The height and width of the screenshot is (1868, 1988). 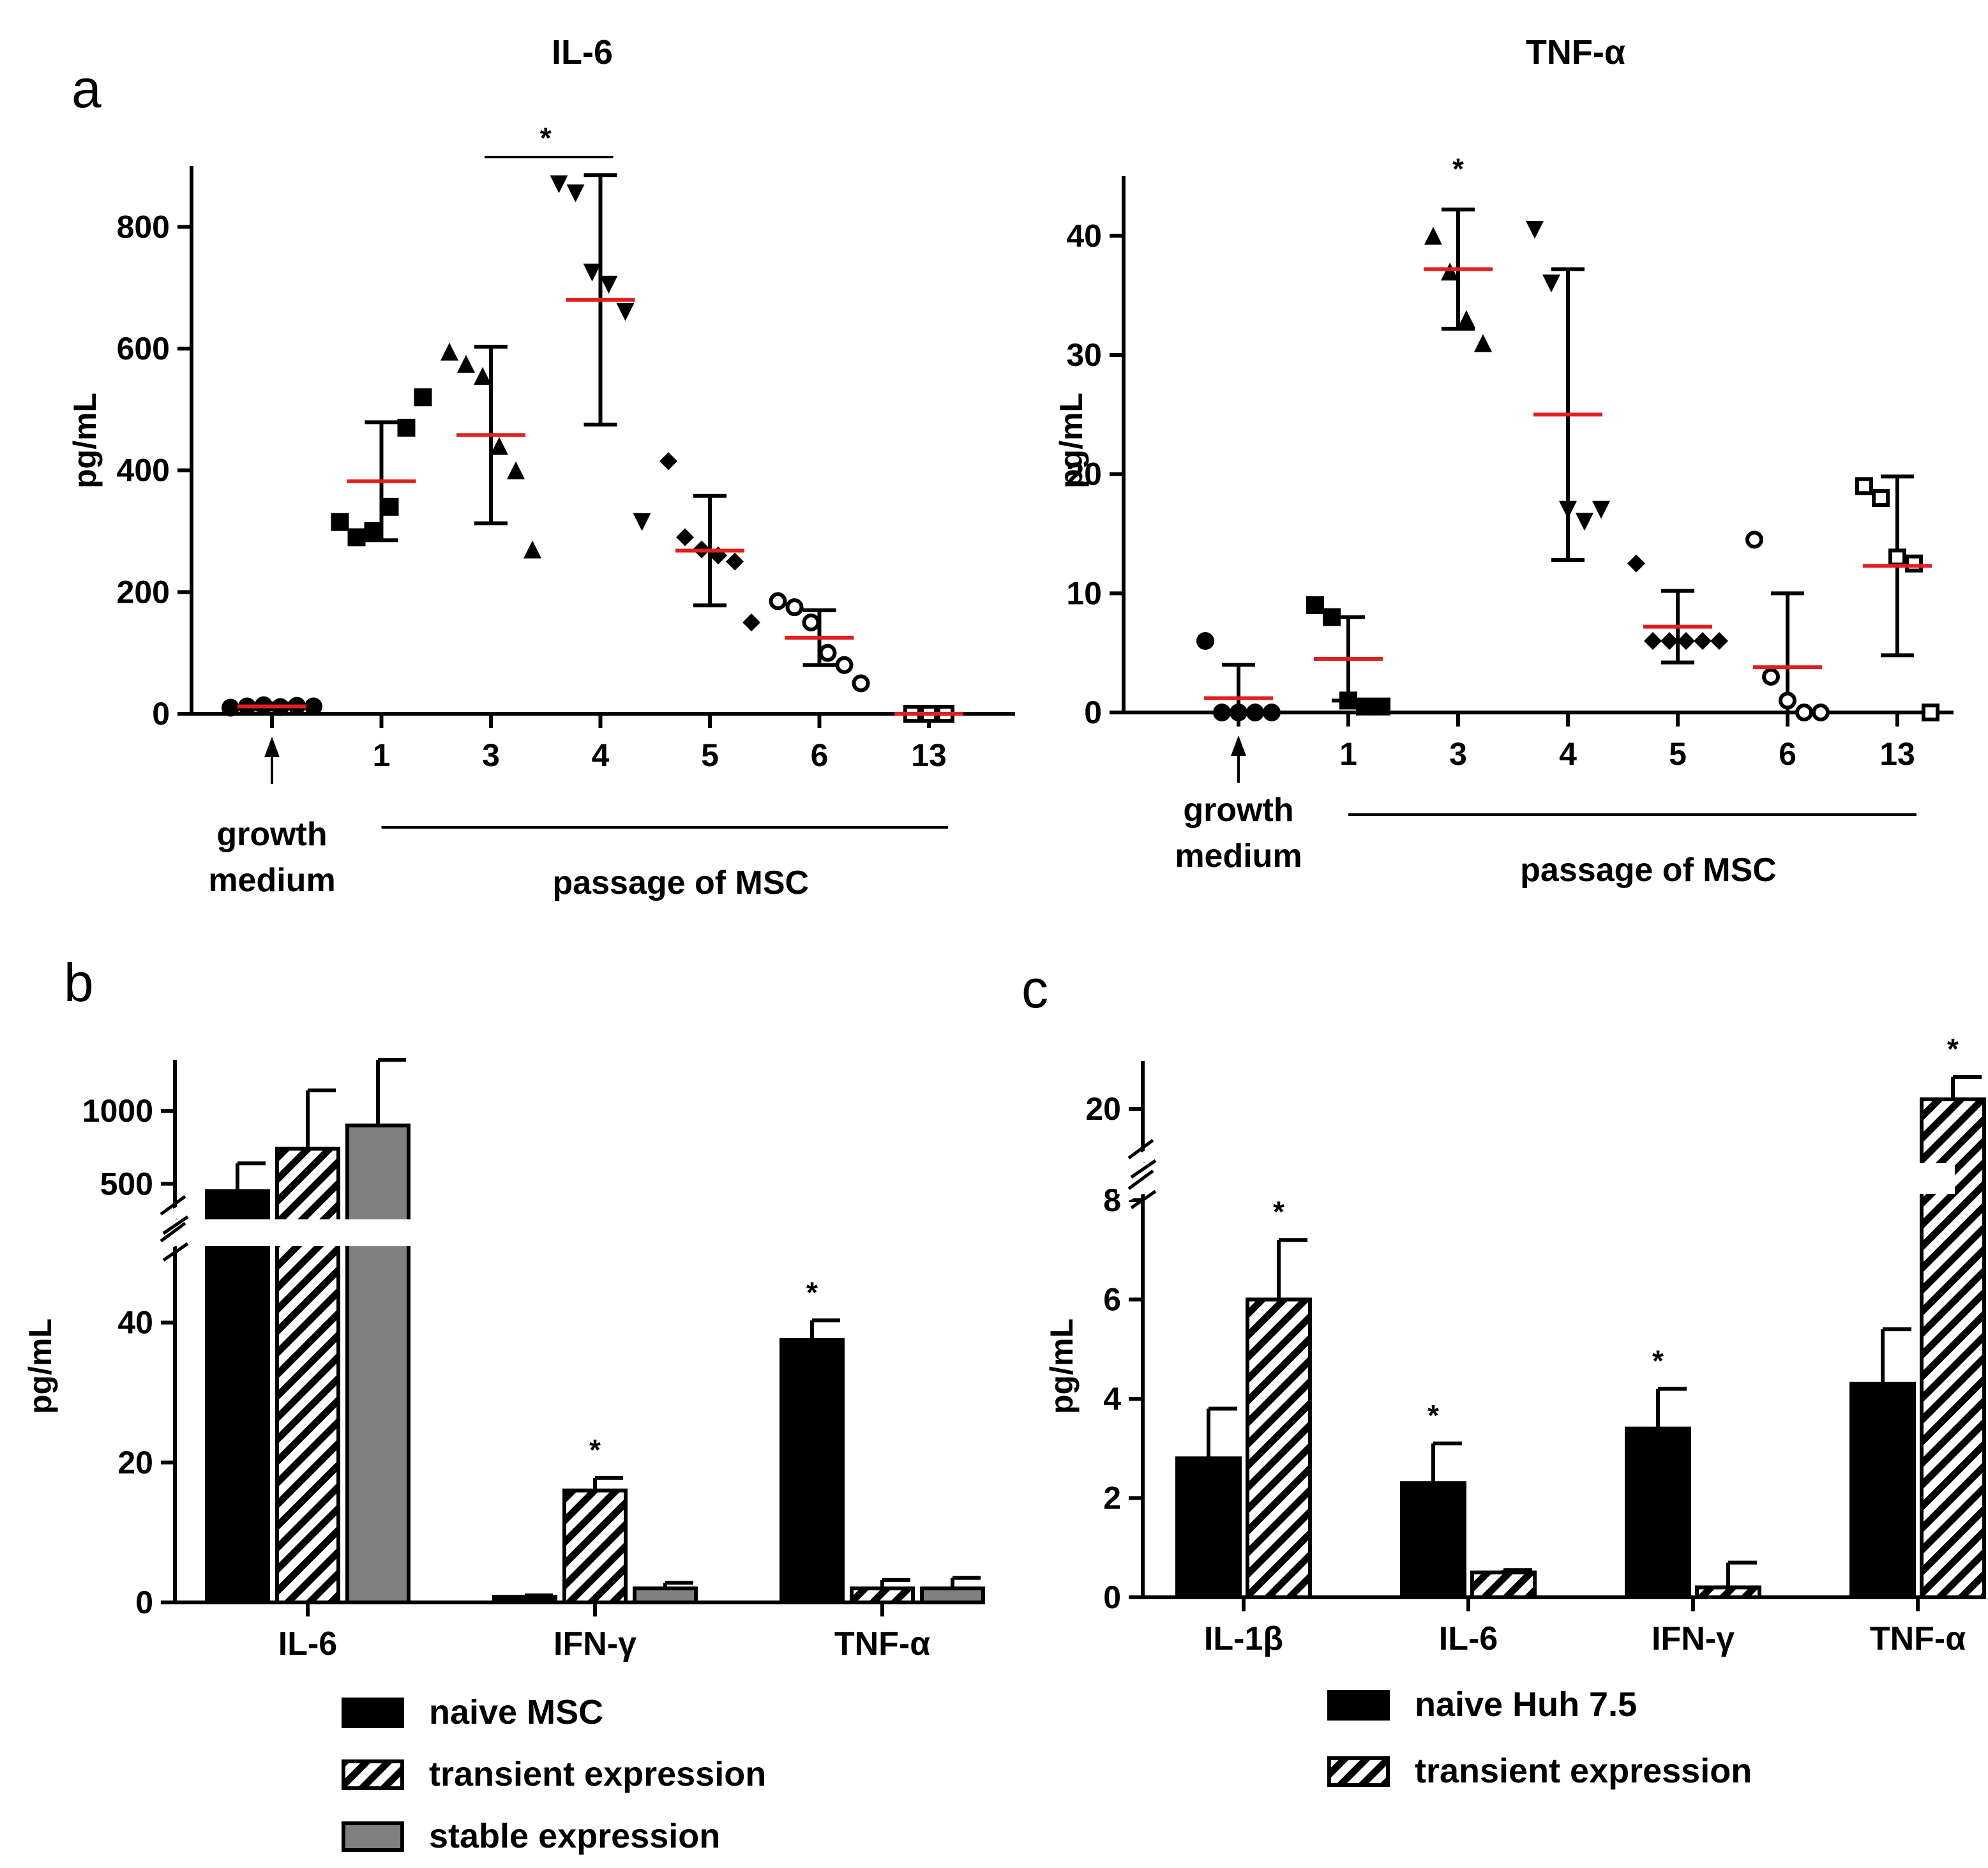 I want to click on panel-letter-a: a, so click(x=87, y=89).